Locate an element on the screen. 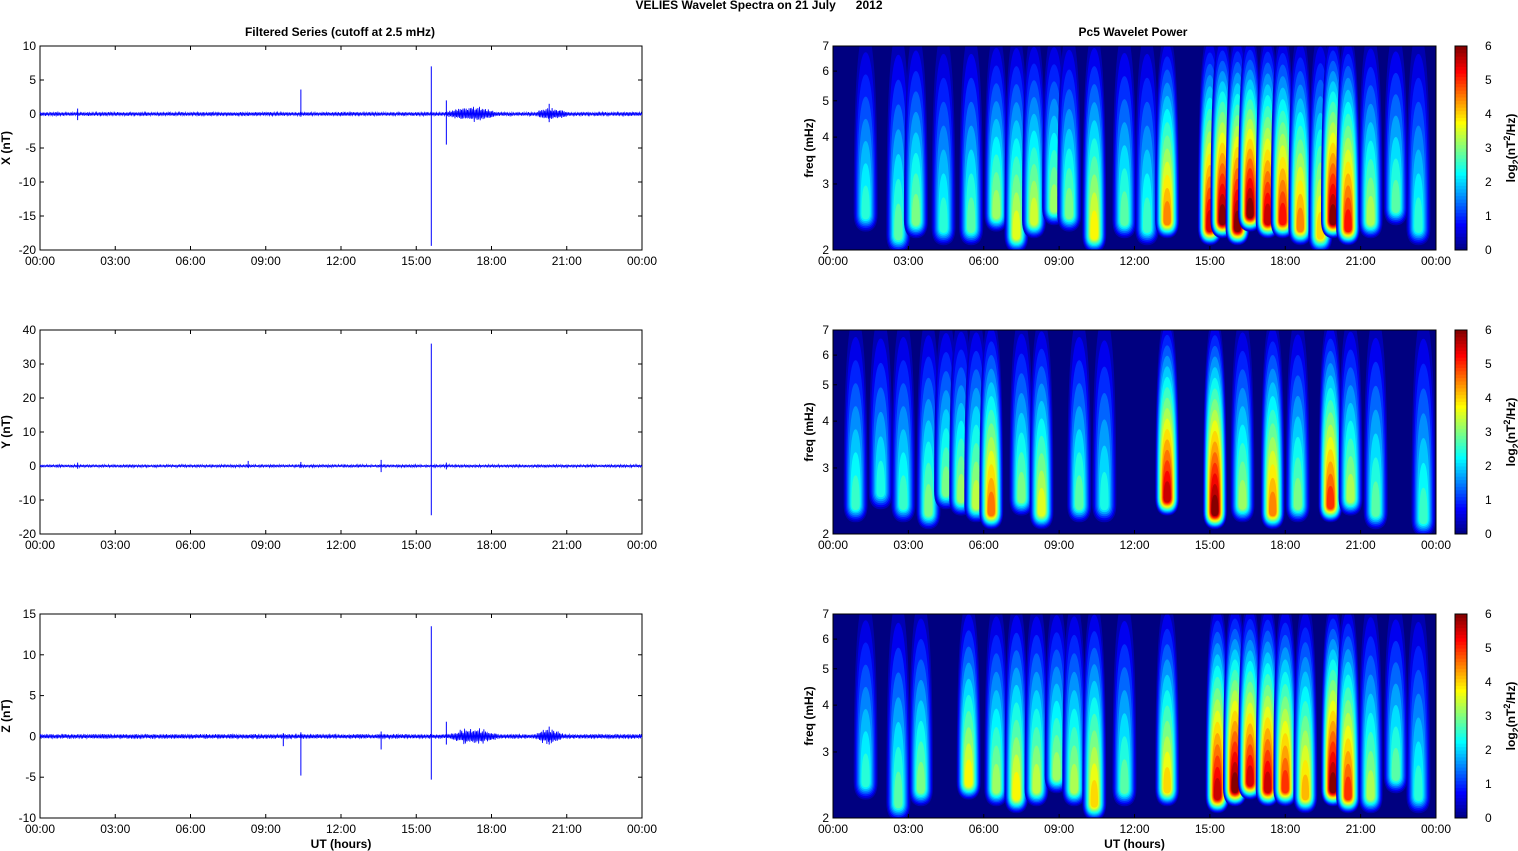 Image resolution: width=1518 pixels, height=851 pixels. y-tick-label: -5 is located at coordinates (30, 148).